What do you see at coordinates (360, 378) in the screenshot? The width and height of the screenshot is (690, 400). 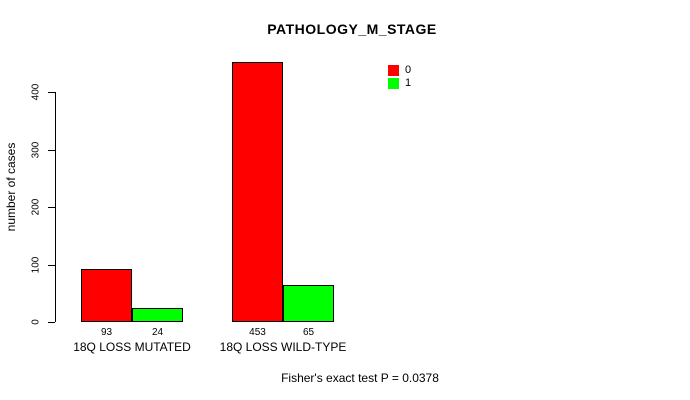 I see `footnote: Fisher's exact test P = 0.0378` at bounding box center [360, 378].